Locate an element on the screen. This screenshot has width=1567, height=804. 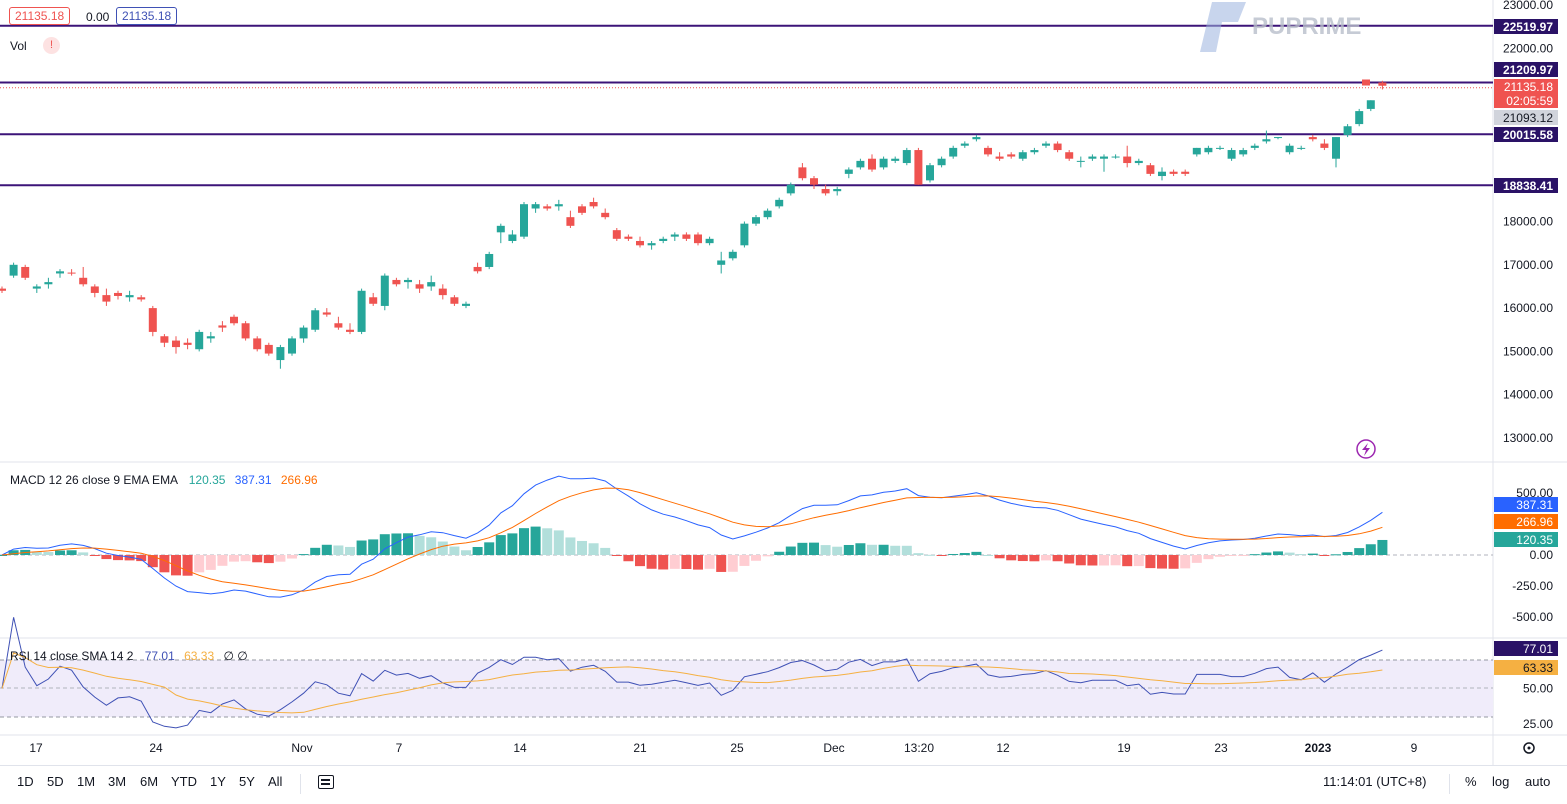
rsi-tick-label: 25.00 is located at coordinates (1538, 724).